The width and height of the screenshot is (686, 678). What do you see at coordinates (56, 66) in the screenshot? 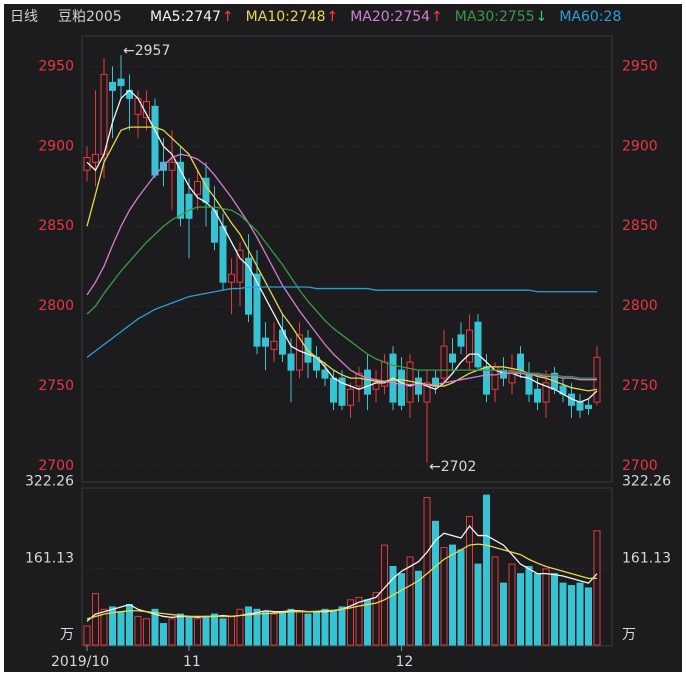
I see `y-tick-label: 2950` at bounding box center [56, 66].